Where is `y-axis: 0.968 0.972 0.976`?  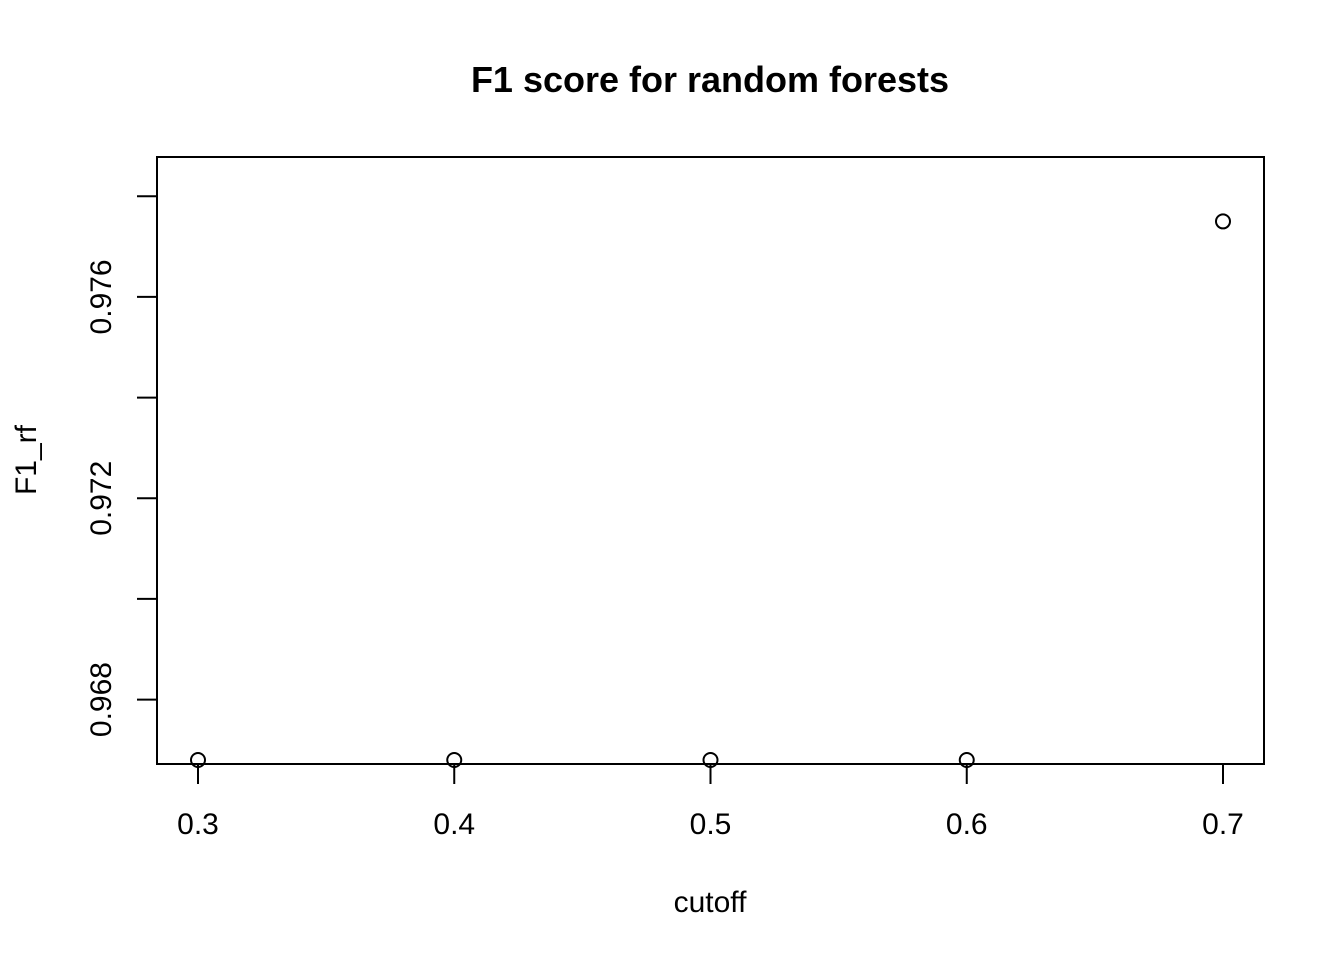 y-axis: 0.968 0.972 0.976 is located at coordinates (121, 466).